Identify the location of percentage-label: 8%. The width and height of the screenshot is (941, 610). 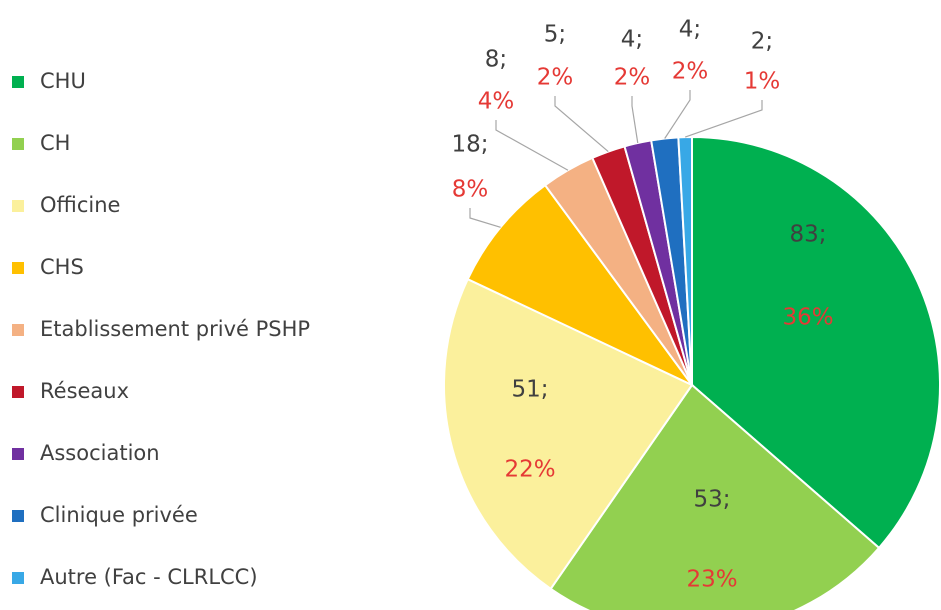
(470, 190).